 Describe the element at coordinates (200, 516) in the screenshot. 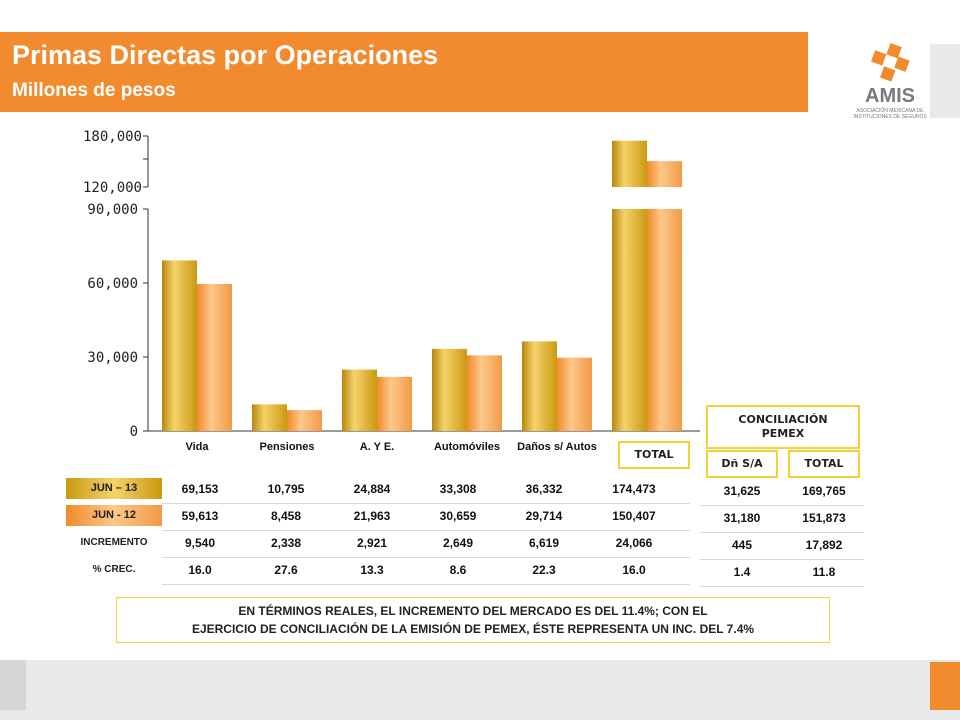

I see `table-cell: 59,613` at that location.